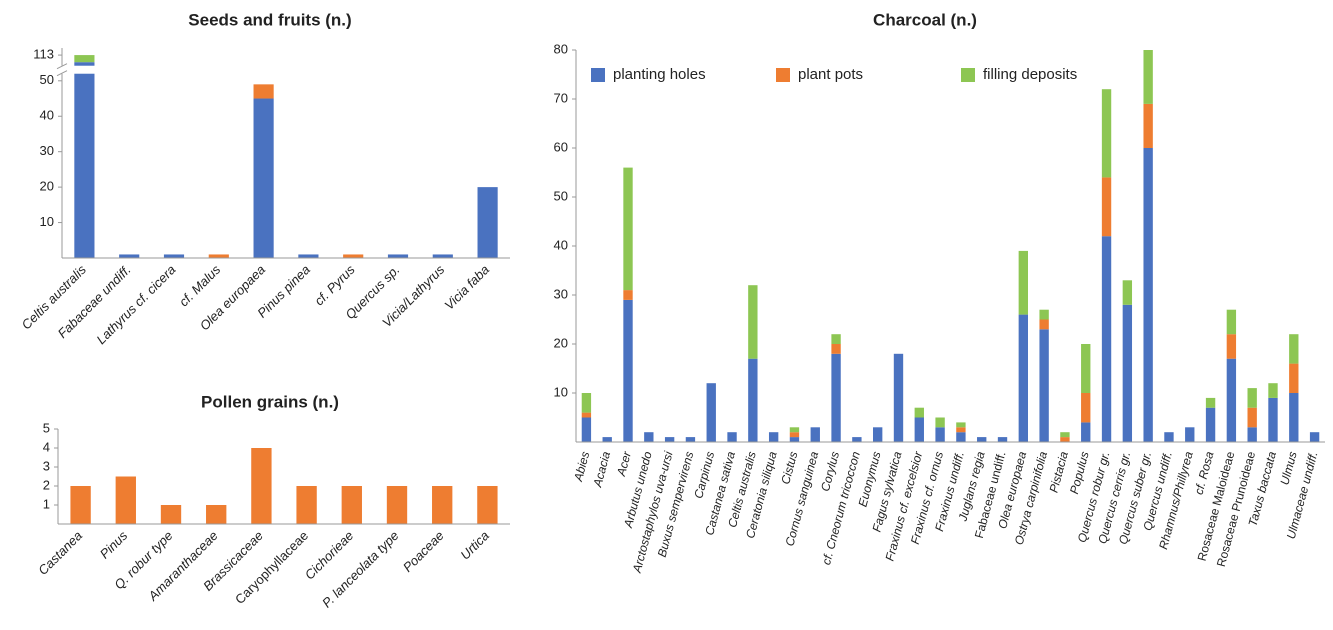 Image resolution: width=1333 pixels, height=630 pixels. What do you see at coordinates (135, 304) in the screenshot?
I see `x-tick-label: Lathyrus cf. cicera` at bounding box center [135, 304].